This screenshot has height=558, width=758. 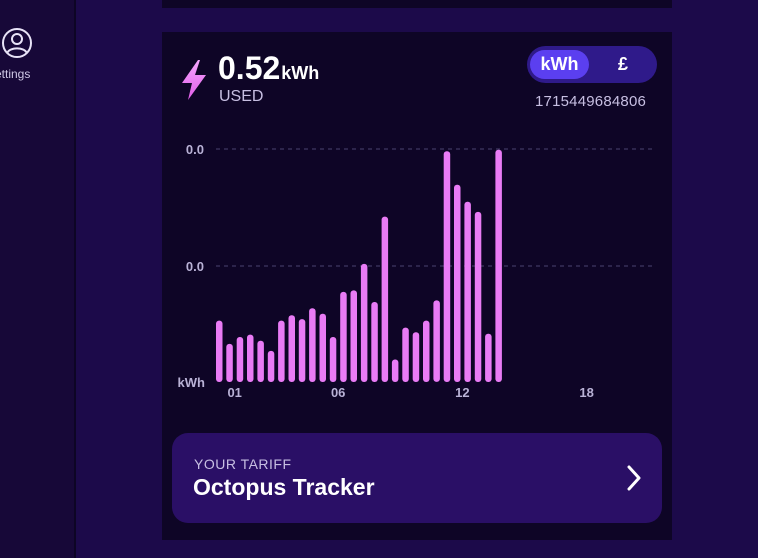 I want to click on usage-number: 0.52, so click(x=249, y=68).